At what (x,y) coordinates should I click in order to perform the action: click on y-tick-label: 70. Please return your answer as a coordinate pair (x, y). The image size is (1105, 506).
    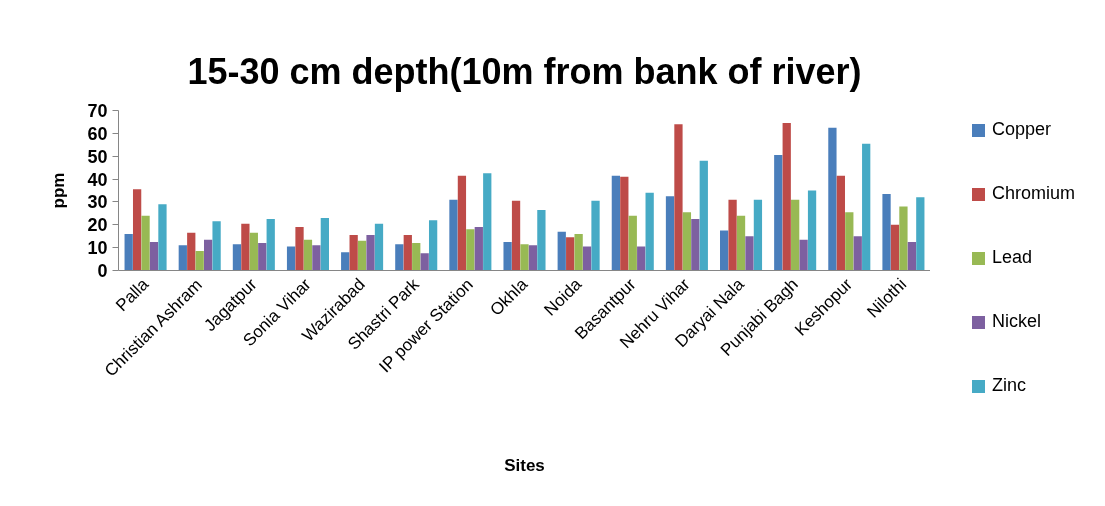
    Looking at the image, I should click on (97, 111).